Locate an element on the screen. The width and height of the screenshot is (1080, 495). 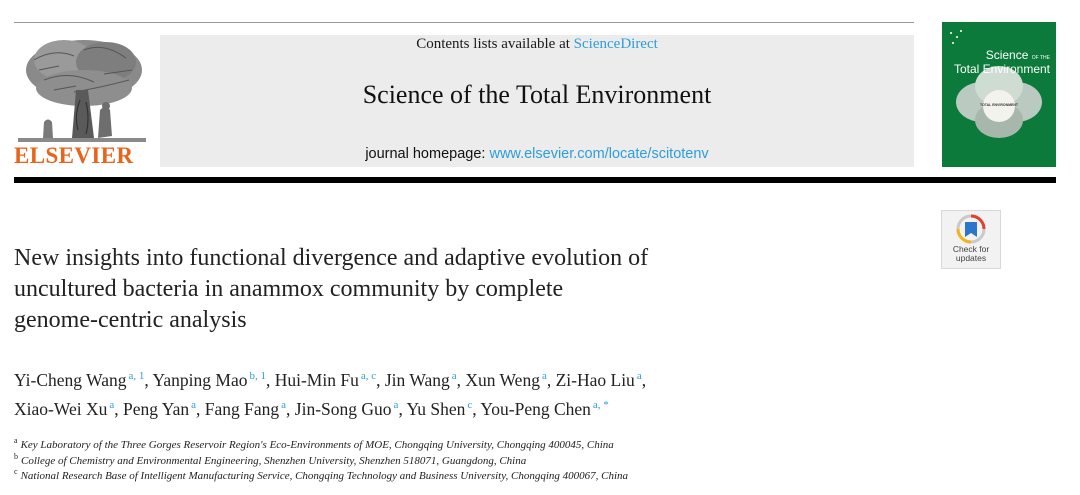
author: Yu Shen c is located at coordinates (440, 409).